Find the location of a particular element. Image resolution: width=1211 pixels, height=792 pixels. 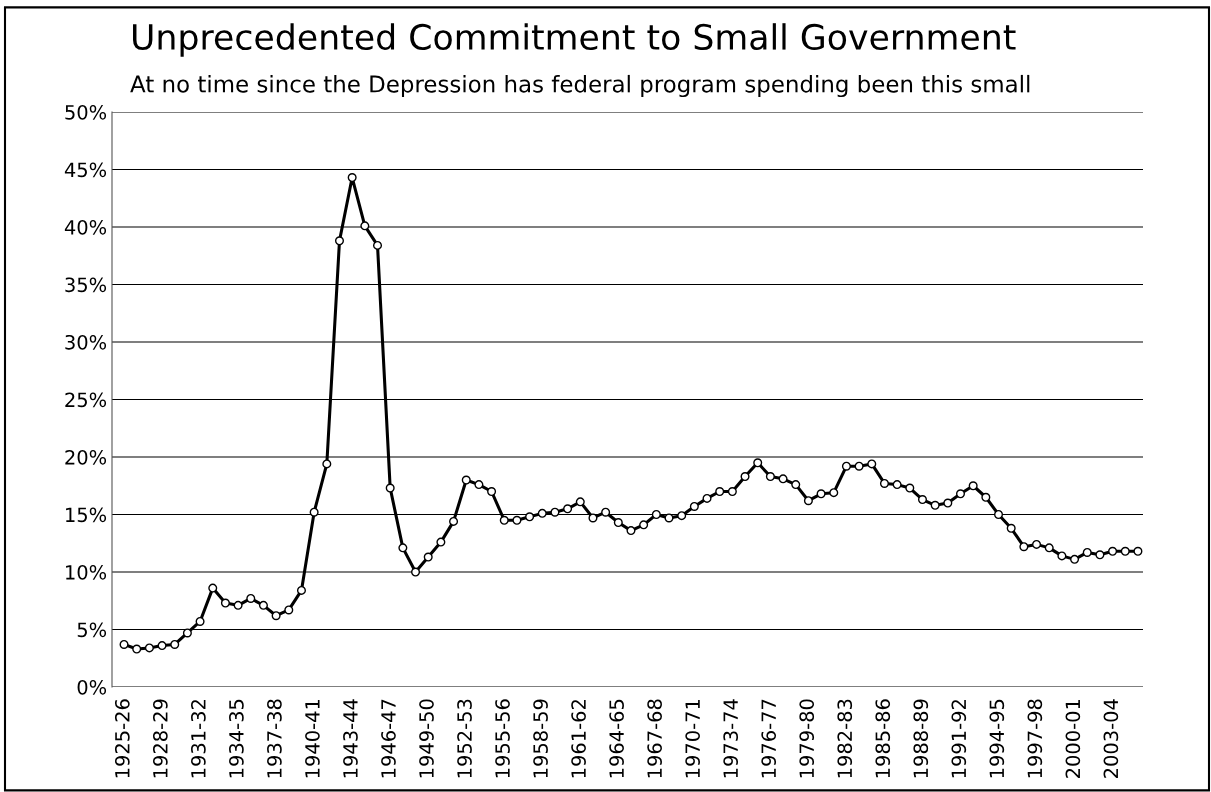

y-tick-label: 20% is located at coordinates (86, 457).